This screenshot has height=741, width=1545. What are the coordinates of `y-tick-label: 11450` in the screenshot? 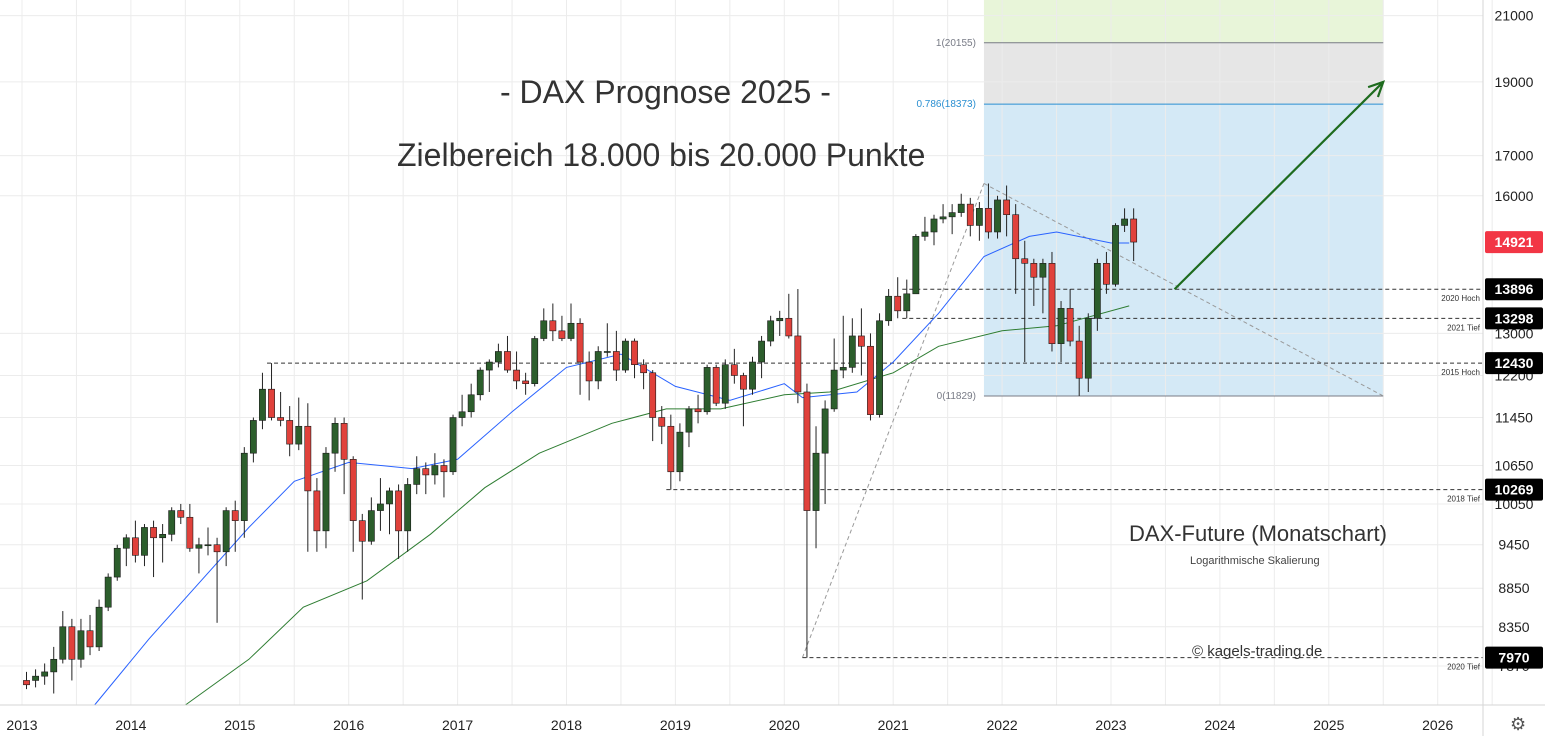 It's located at (1514, 418).